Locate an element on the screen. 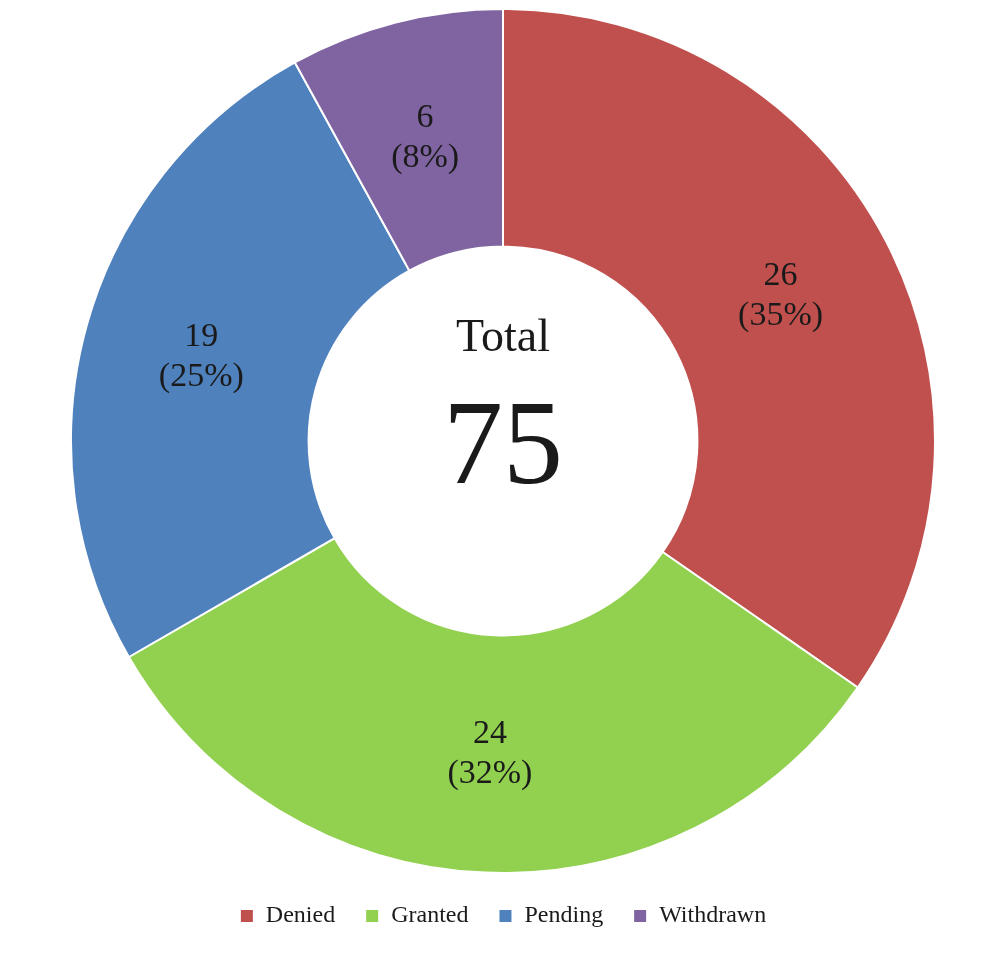 This screenshot has height=956, width=1006. data-label: 19 (25%) is located at coordinates (201, 354).